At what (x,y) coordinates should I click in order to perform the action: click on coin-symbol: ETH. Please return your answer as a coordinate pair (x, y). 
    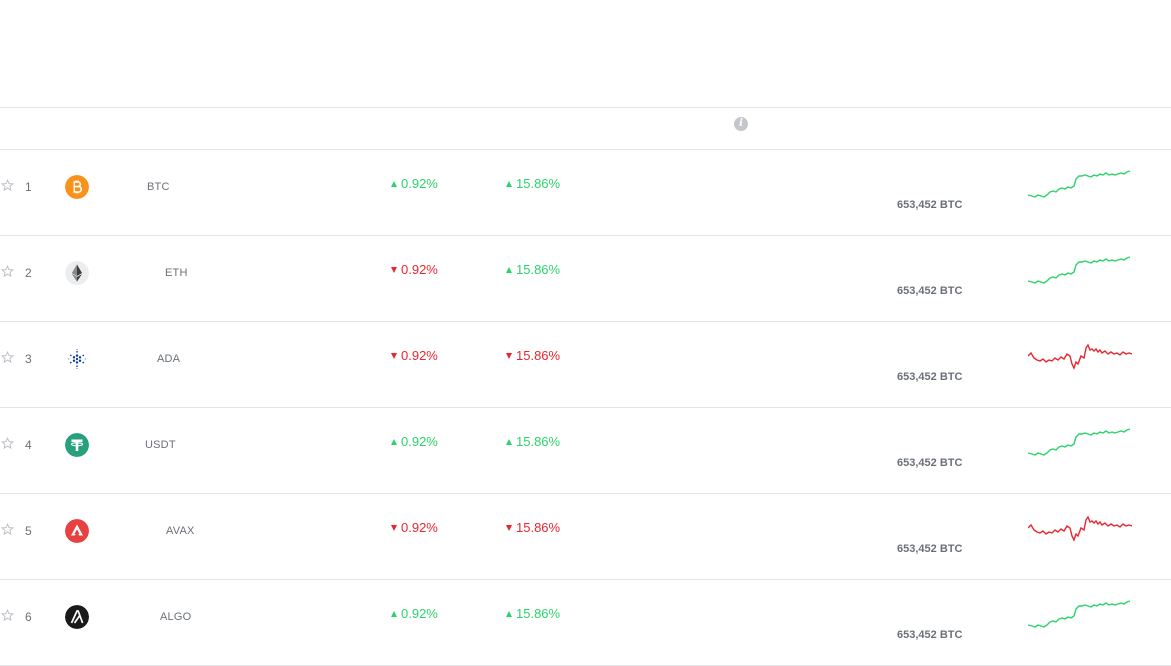
    Looking at the image, I should click on (176, 273).